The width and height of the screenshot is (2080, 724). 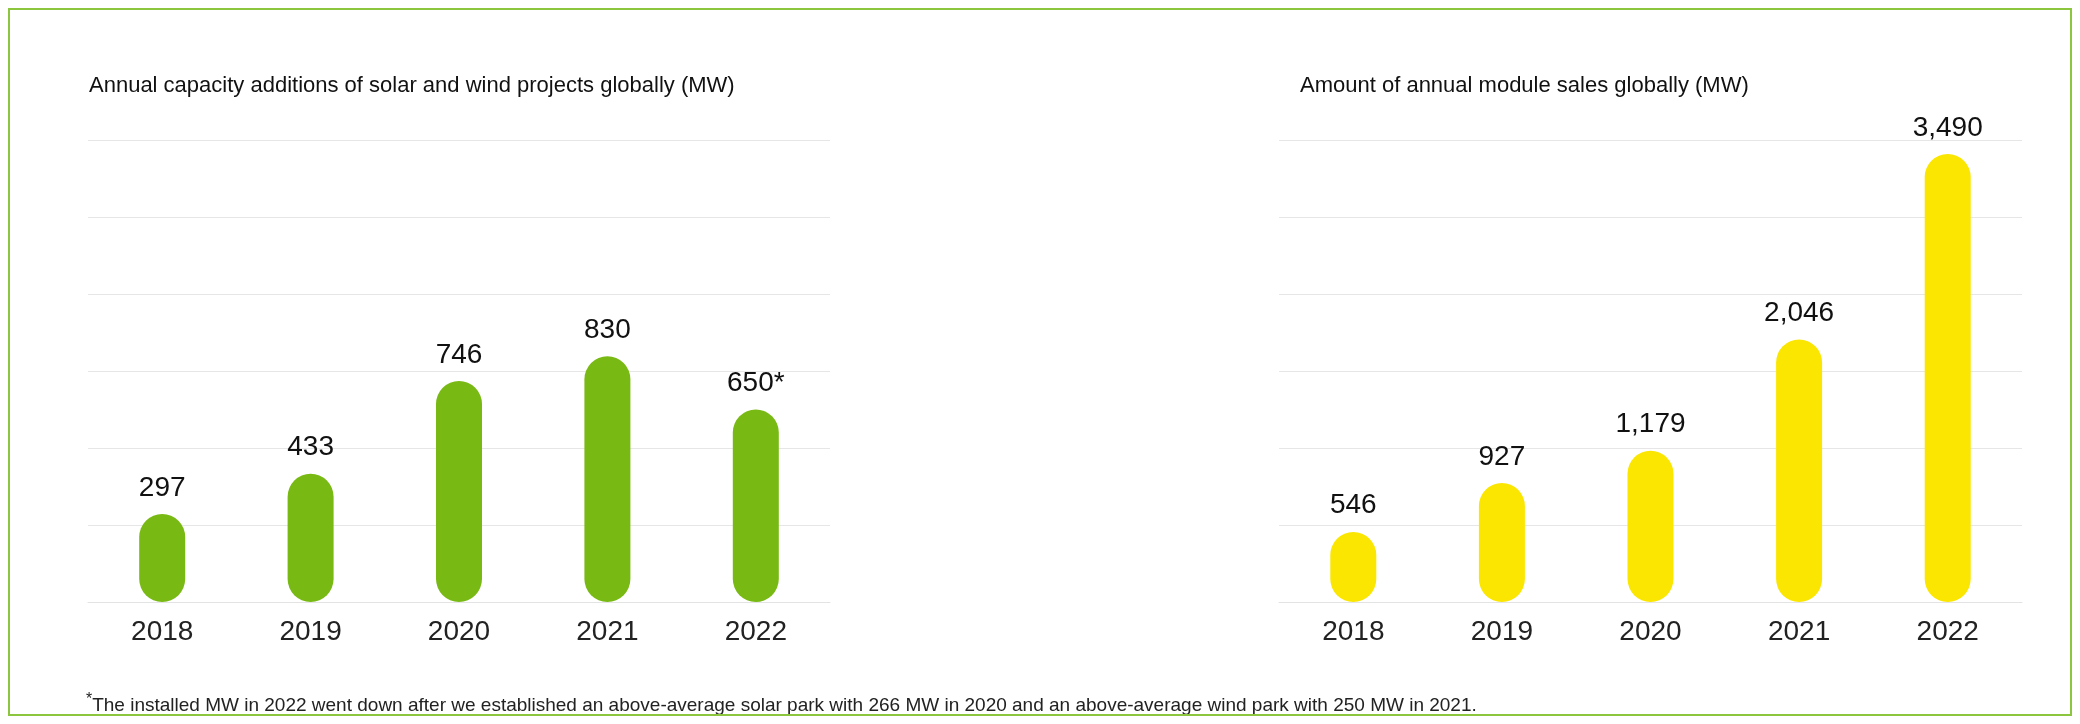 What do you see at coordinates (162, 486) in the screenshot?
I see `data-label: 297` at bounding box center [162, 486].